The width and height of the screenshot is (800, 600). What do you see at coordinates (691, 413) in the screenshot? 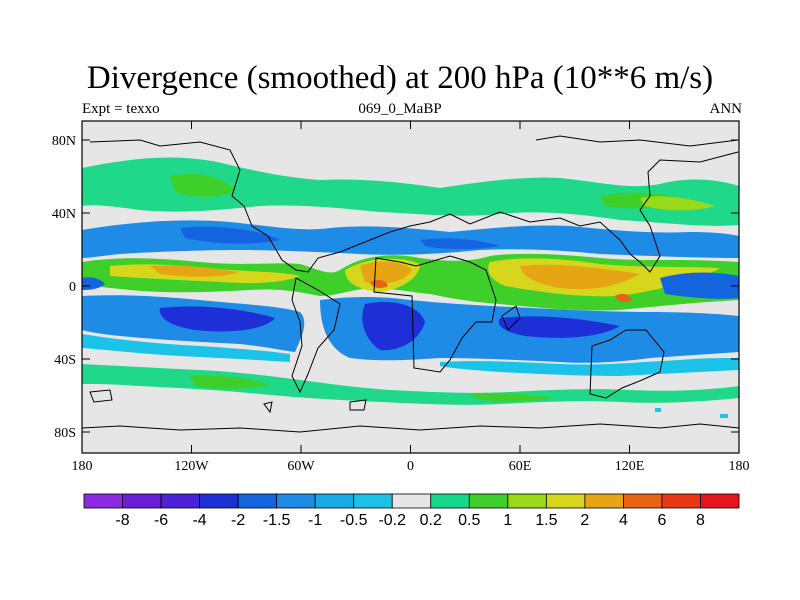
I see `antarctic-specks` at bounding box center [691, 413].